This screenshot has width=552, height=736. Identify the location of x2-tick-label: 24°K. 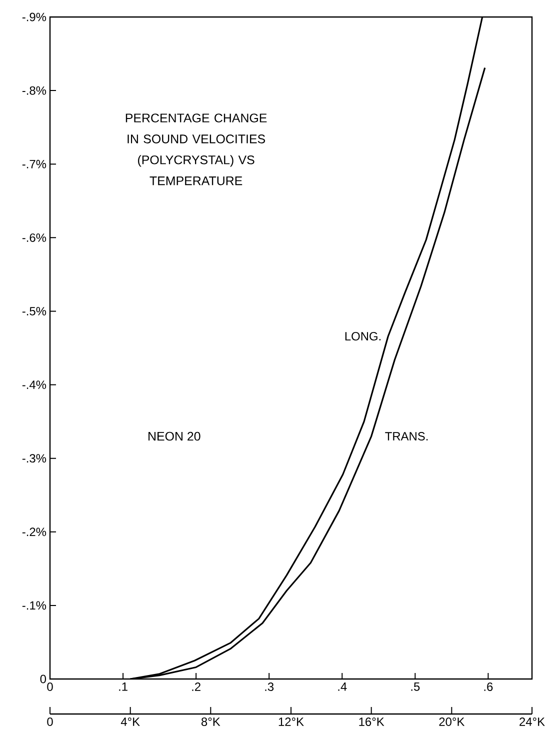
(532, 722).